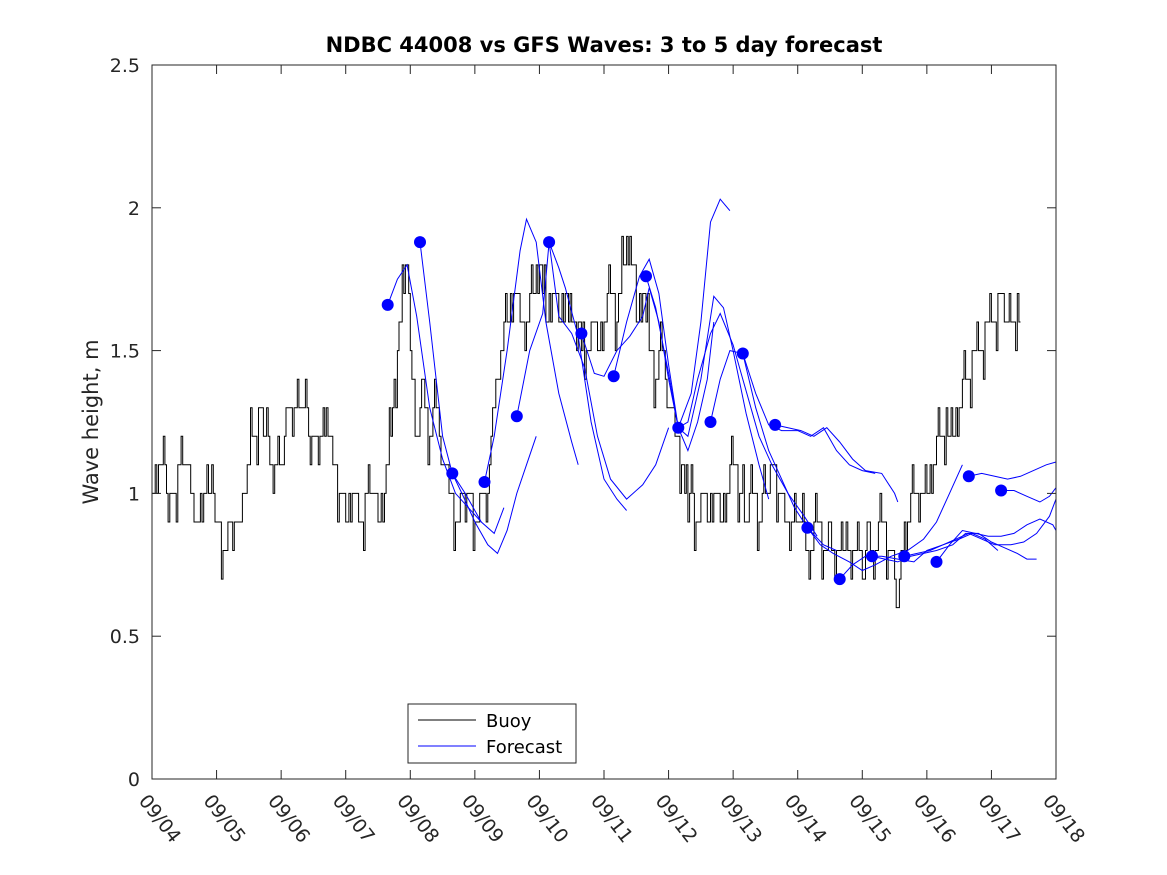 This screenshot has width=1167, height=875. I want to click on legend-buoy-label: Buoy, so click(509, 721).